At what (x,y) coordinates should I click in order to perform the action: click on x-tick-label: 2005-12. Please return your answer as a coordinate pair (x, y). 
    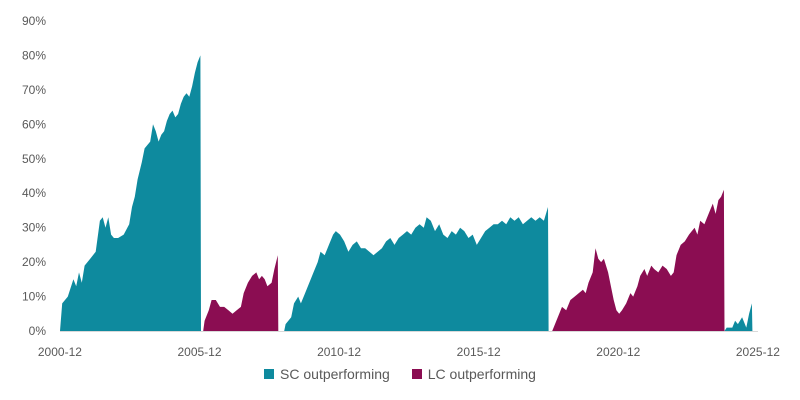
    Looking at the image, I should click on (199, 352).